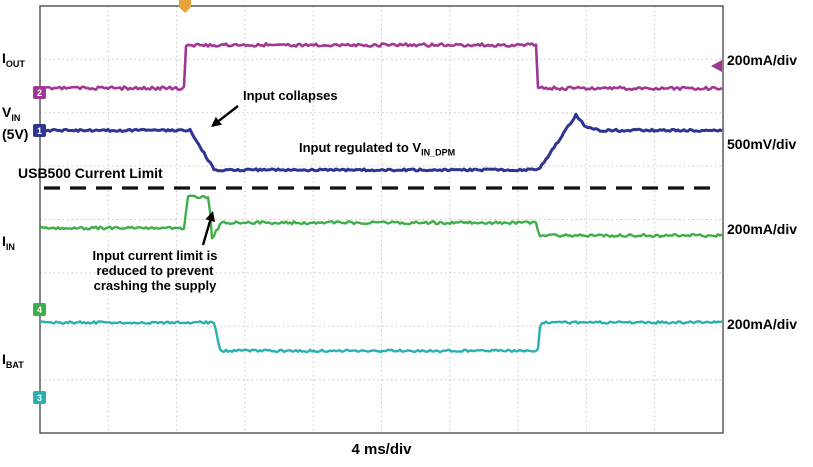 The width and height of the screenshot is (813, 467). Describe the element at coordinates (381, 449) in the screenshot. I see `time-scale-label: 4 ms/div` at that location.